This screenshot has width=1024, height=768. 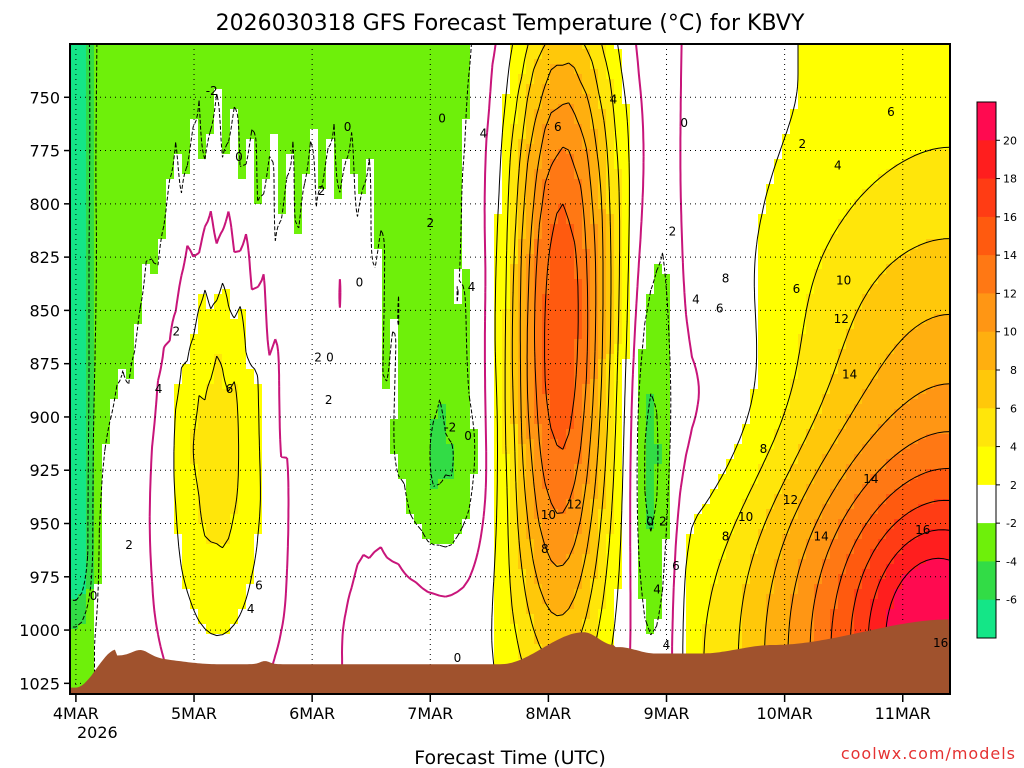 I want to click on y-tick-label: 875, so click(x=44, y=364).